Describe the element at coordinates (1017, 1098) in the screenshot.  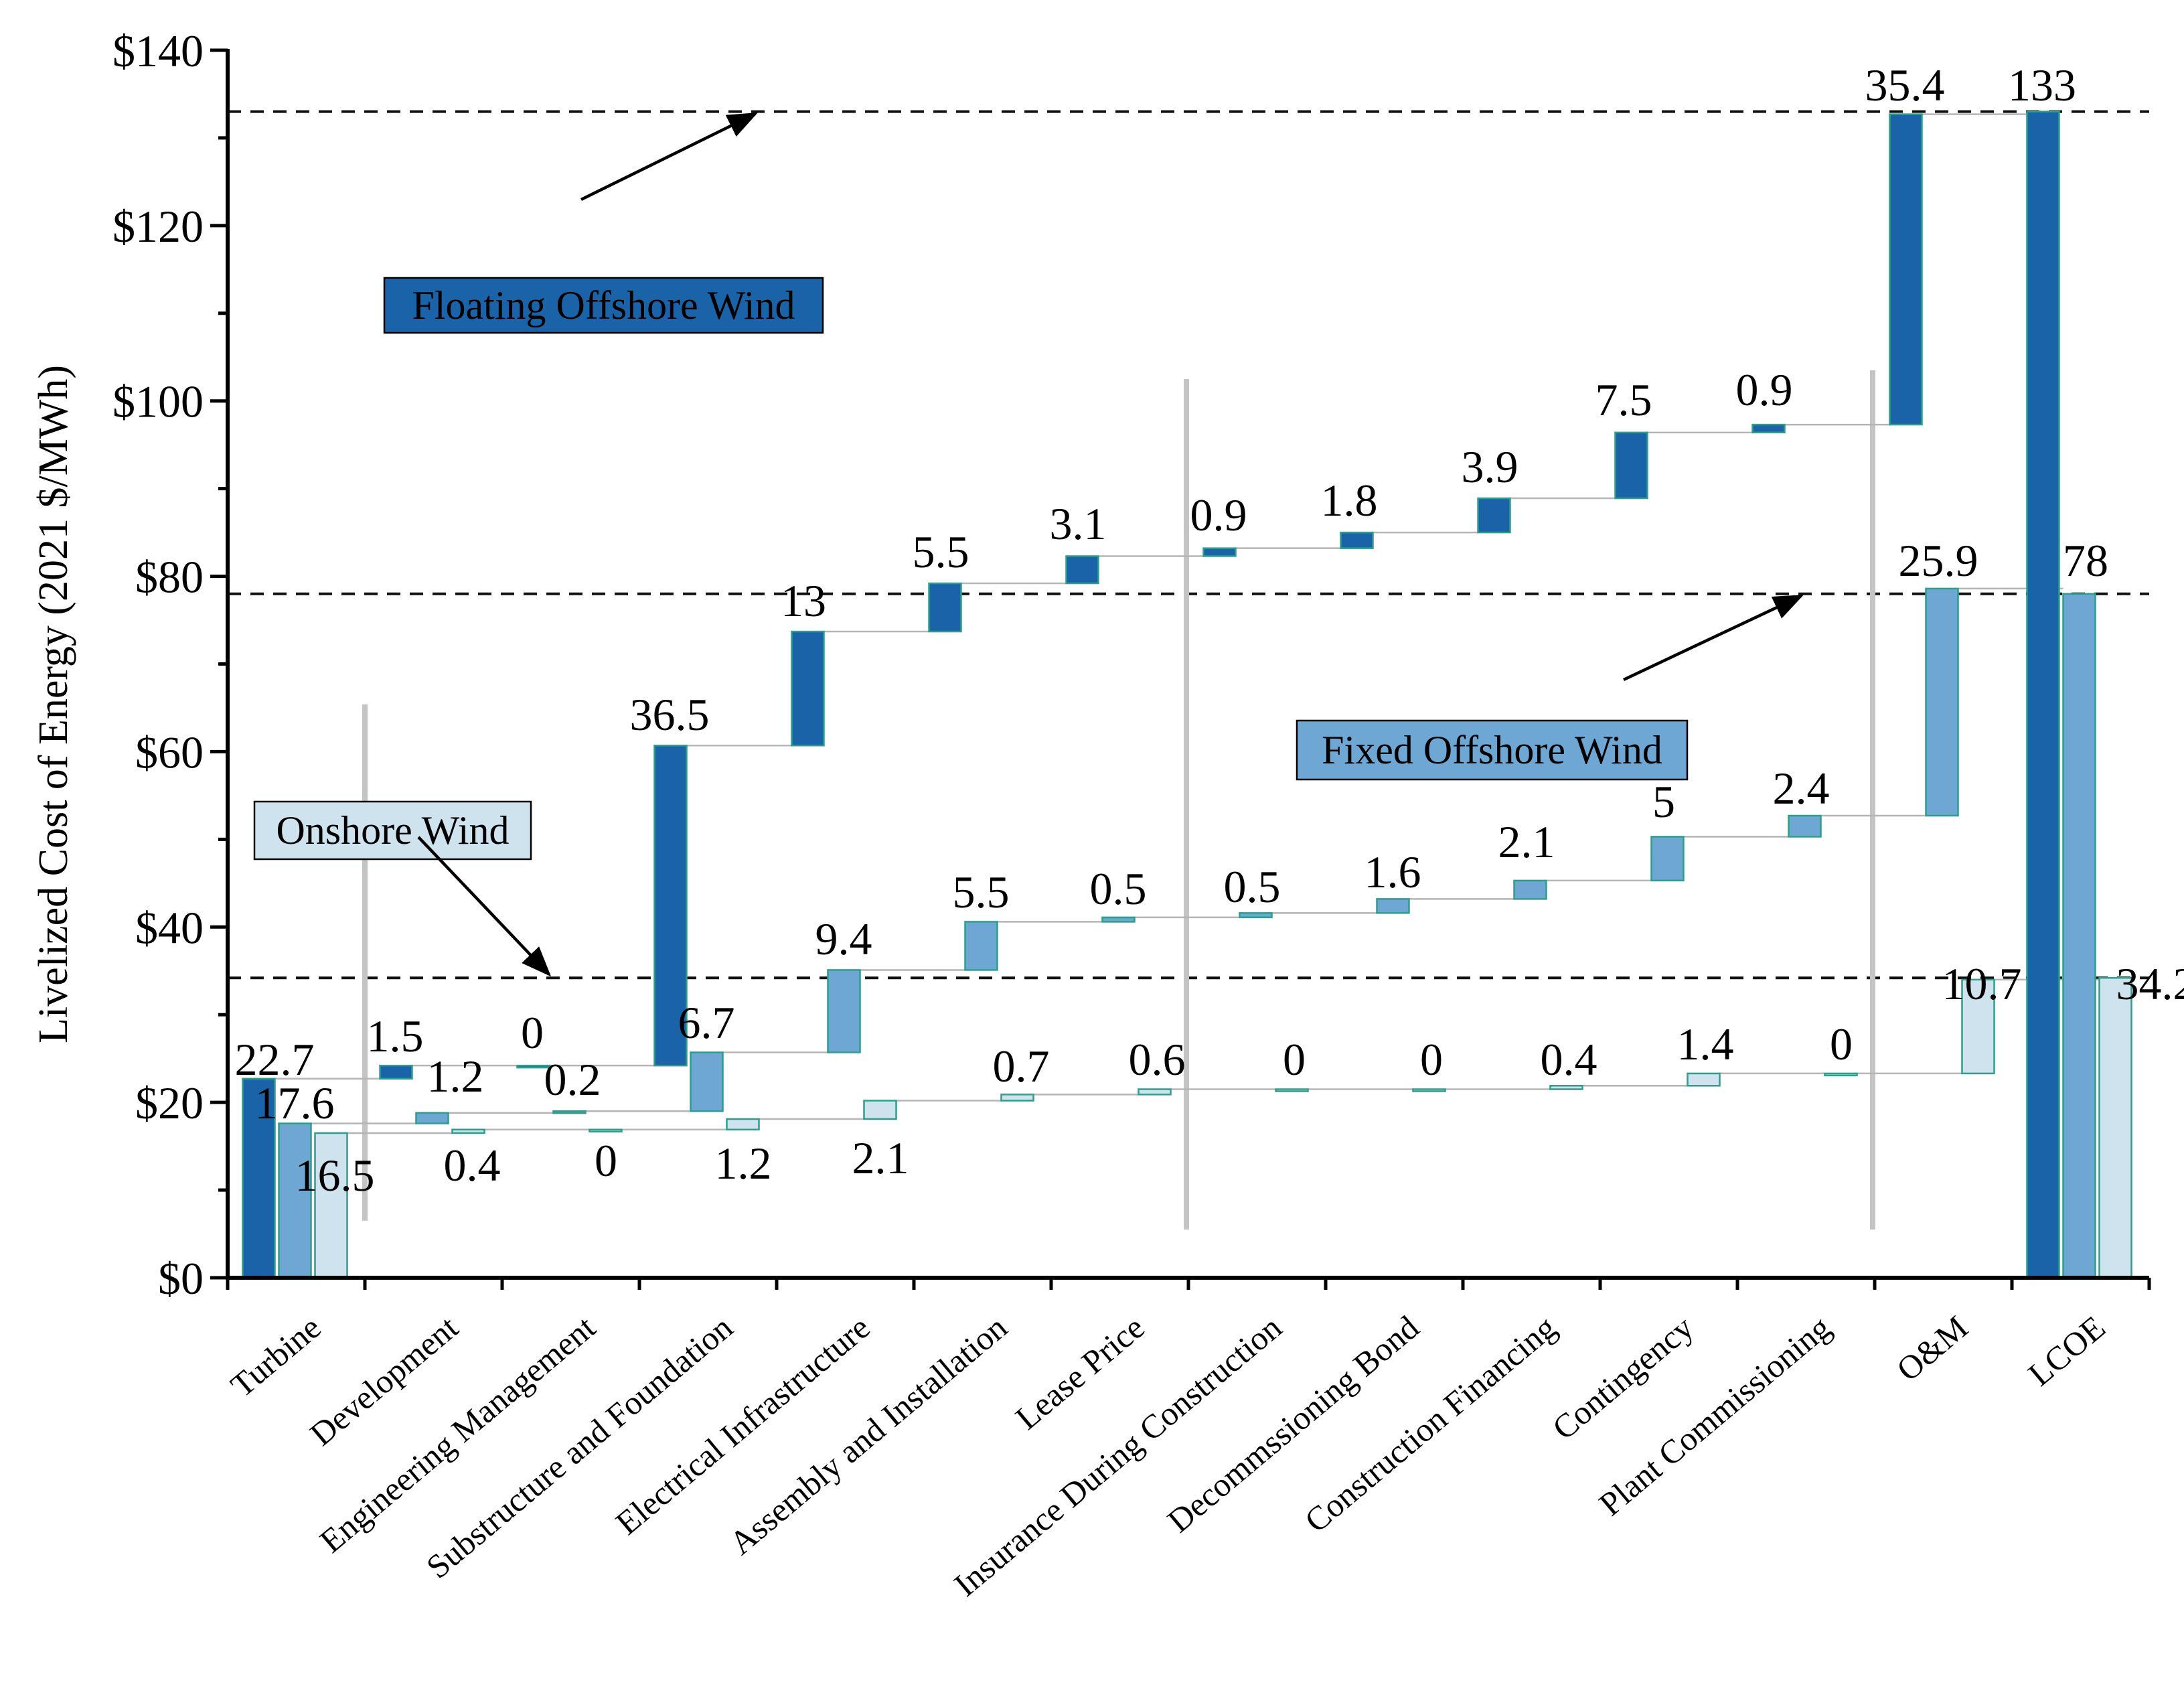
I see `bar-onshore-wind-assembly-and-installation` at that location.